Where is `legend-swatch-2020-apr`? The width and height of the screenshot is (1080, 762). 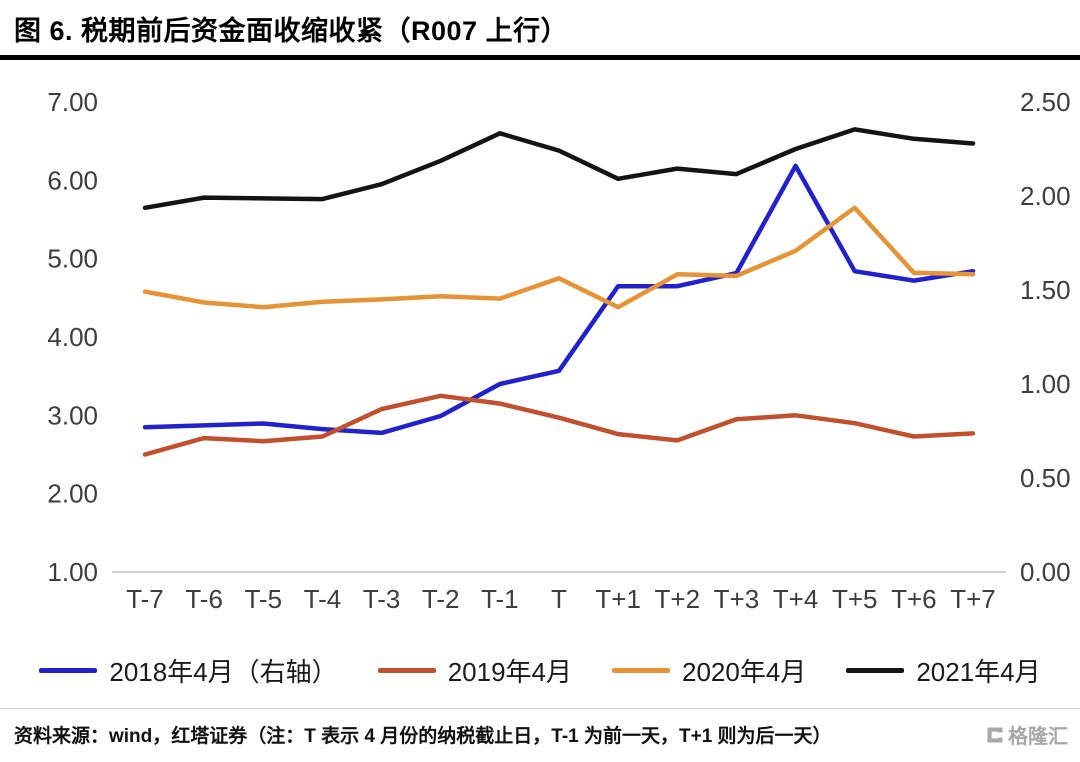
legend-swatch-2020-apr is located at coordinates (641, 670).